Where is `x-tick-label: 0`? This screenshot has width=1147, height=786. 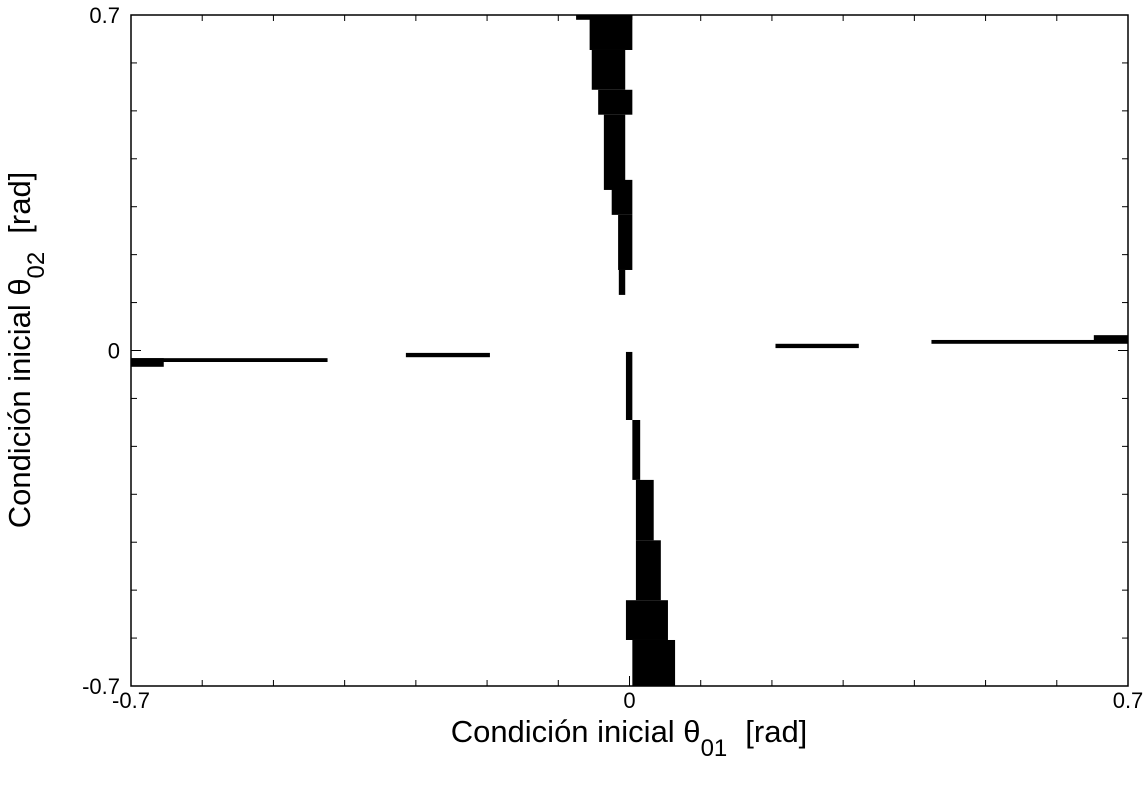
x-tick-label: 0 is located at coordinates (629, 700).